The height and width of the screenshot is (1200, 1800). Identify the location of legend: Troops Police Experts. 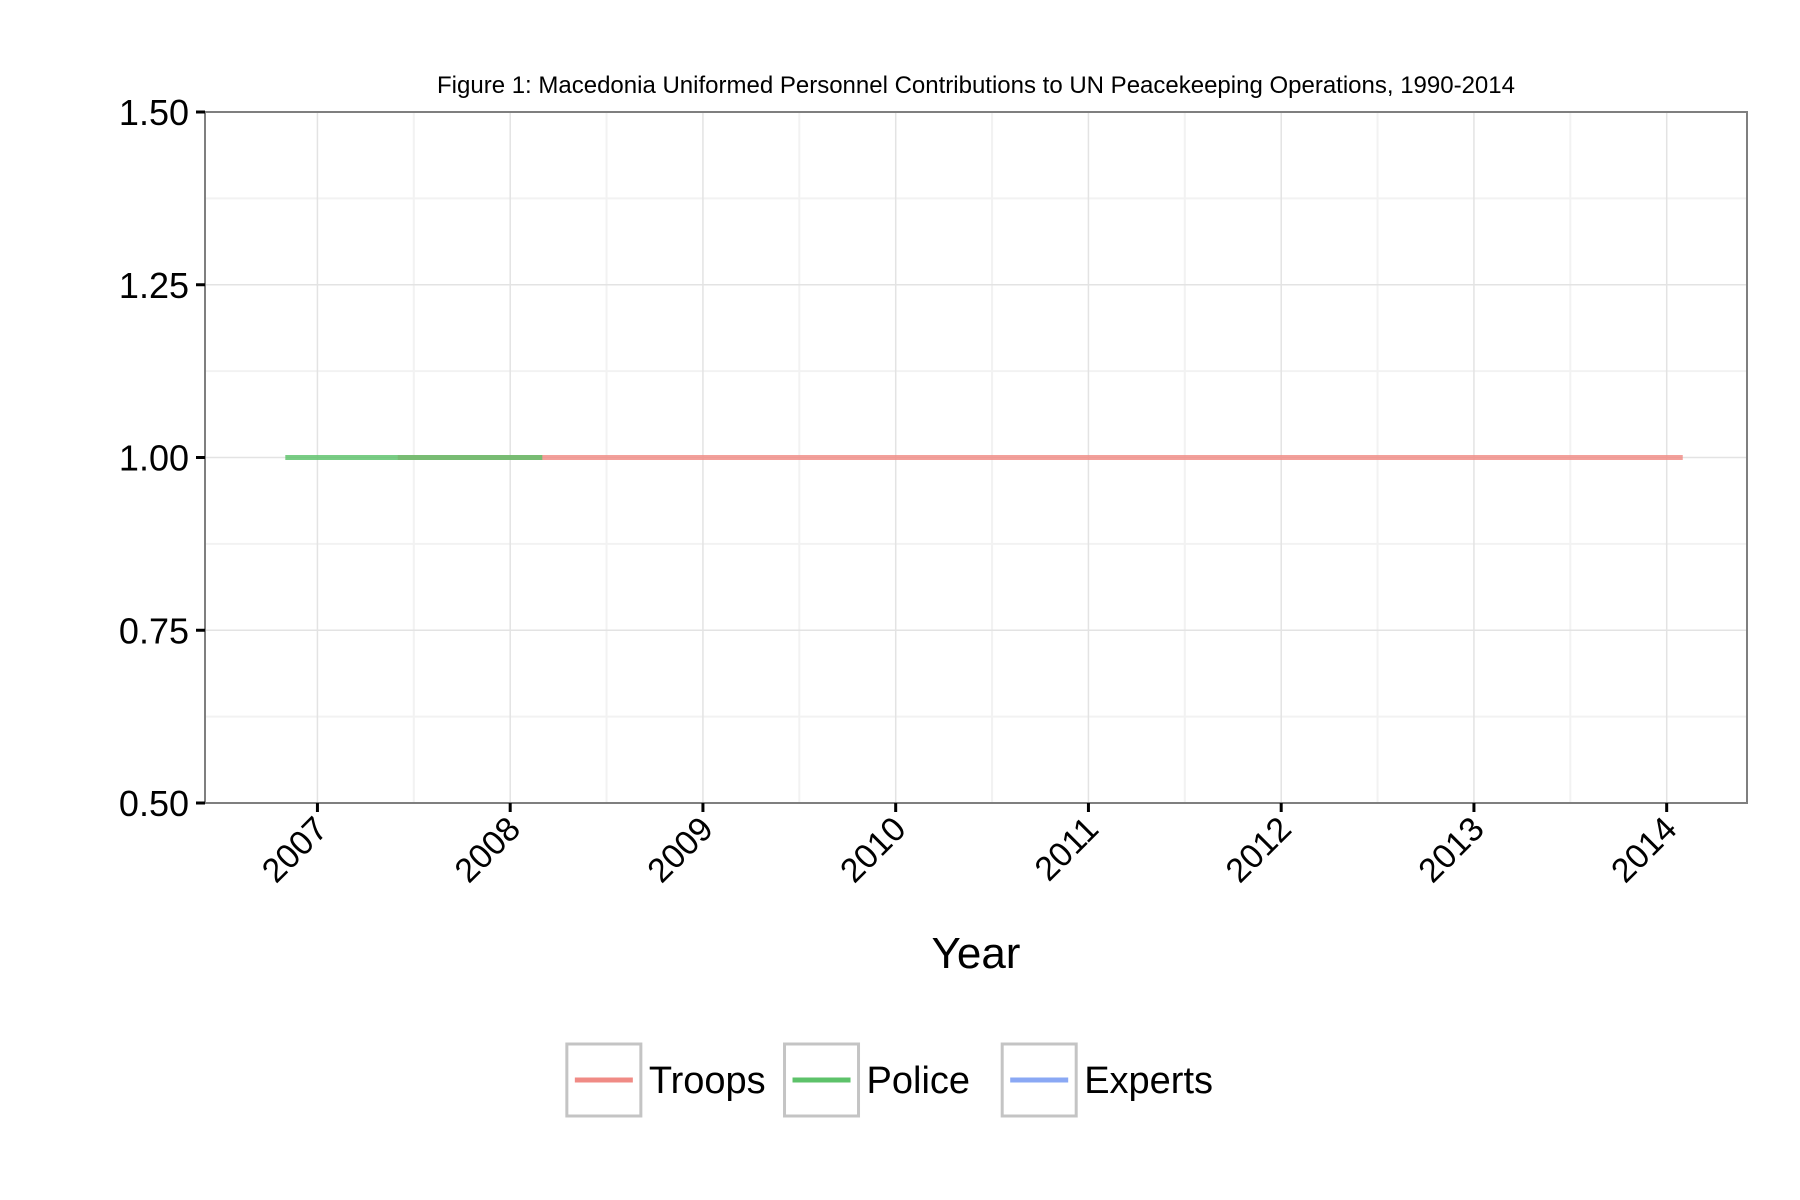
(889, 1080).